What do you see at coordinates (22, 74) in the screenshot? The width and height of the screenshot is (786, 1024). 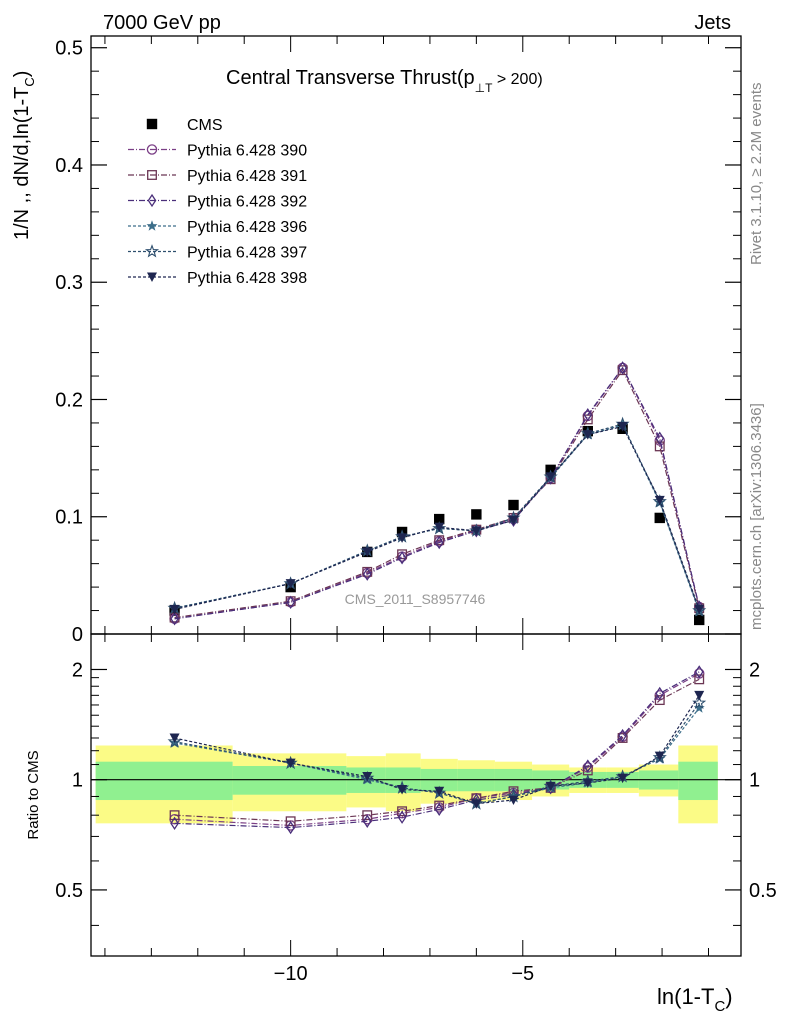 I see `main-y-axis-label-tail: )` at bounding box center [22, 74].